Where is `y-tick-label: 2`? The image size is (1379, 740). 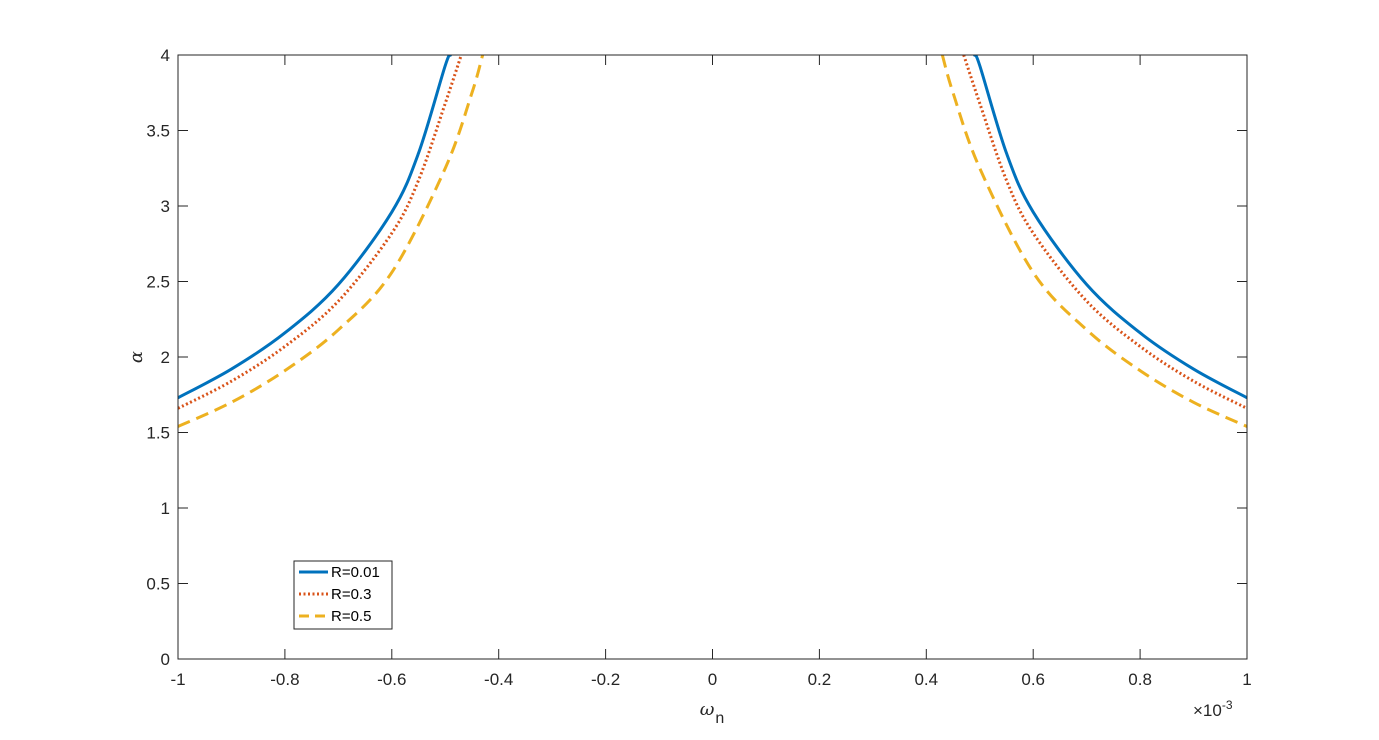
y-tick-label: 2 is located at coordinates (165, 357).